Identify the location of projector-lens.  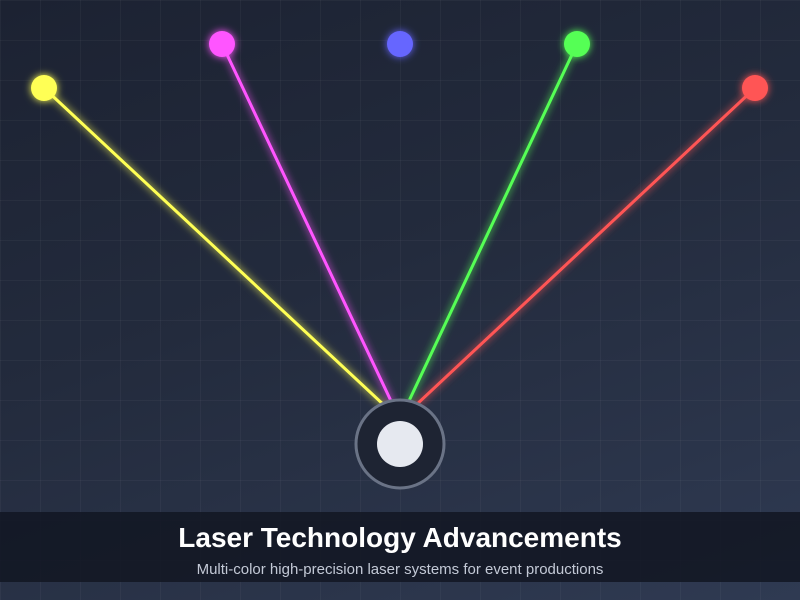
(400, 444).